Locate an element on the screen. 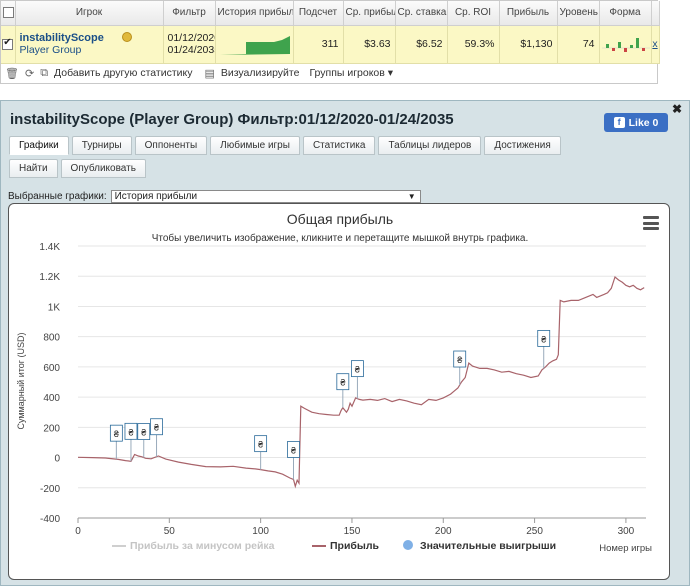 Image resolution: width=700 pixels, height=586 pixels. tab-opponents: Оппоненты is located at coordinates (171, 145).